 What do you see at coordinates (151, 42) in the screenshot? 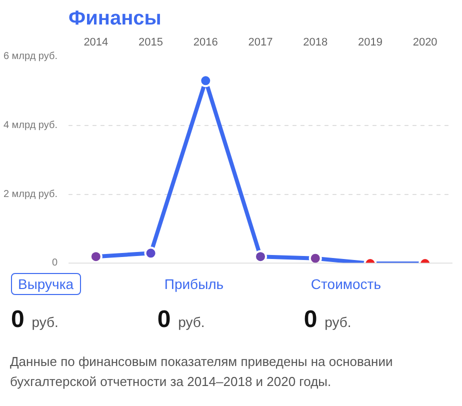
I see `x-tick-label: 2015` at bounding box center [151, 42].